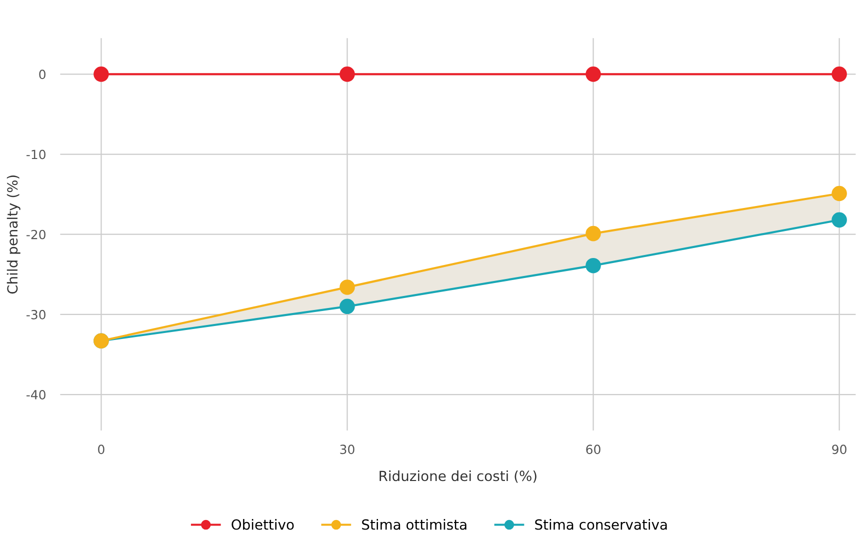 This screenshot has width=860, height=545. What do you see at coordinates (36, 315) in the screenshot?
I see `y-tick-label: -30` at bounding box center [36, 315].